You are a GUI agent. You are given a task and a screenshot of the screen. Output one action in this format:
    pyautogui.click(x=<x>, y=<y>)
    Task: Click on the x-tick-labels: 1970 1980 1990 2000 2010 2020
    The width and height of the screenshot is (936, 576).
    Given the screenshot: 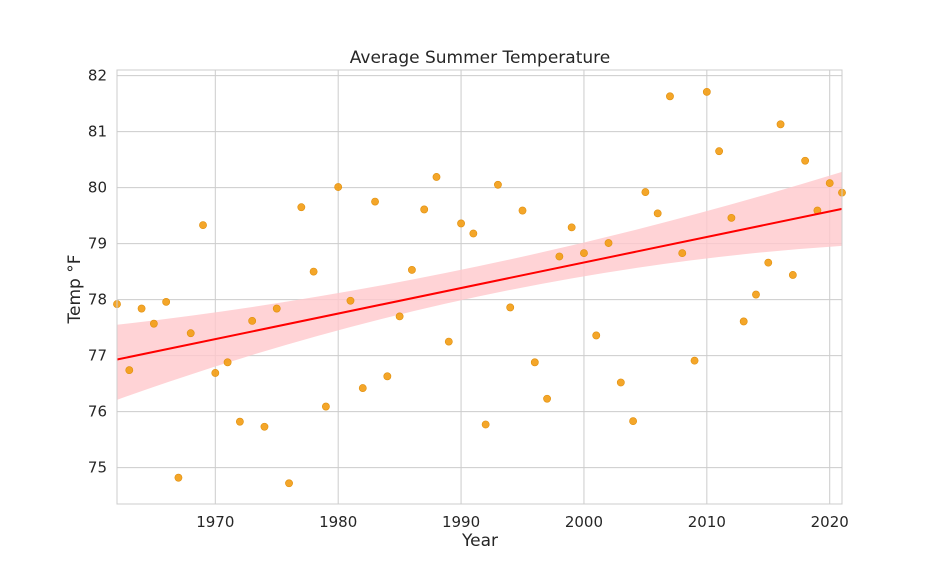 What is the action you would take?
    pyautogui.click(x=522, y=522)
    